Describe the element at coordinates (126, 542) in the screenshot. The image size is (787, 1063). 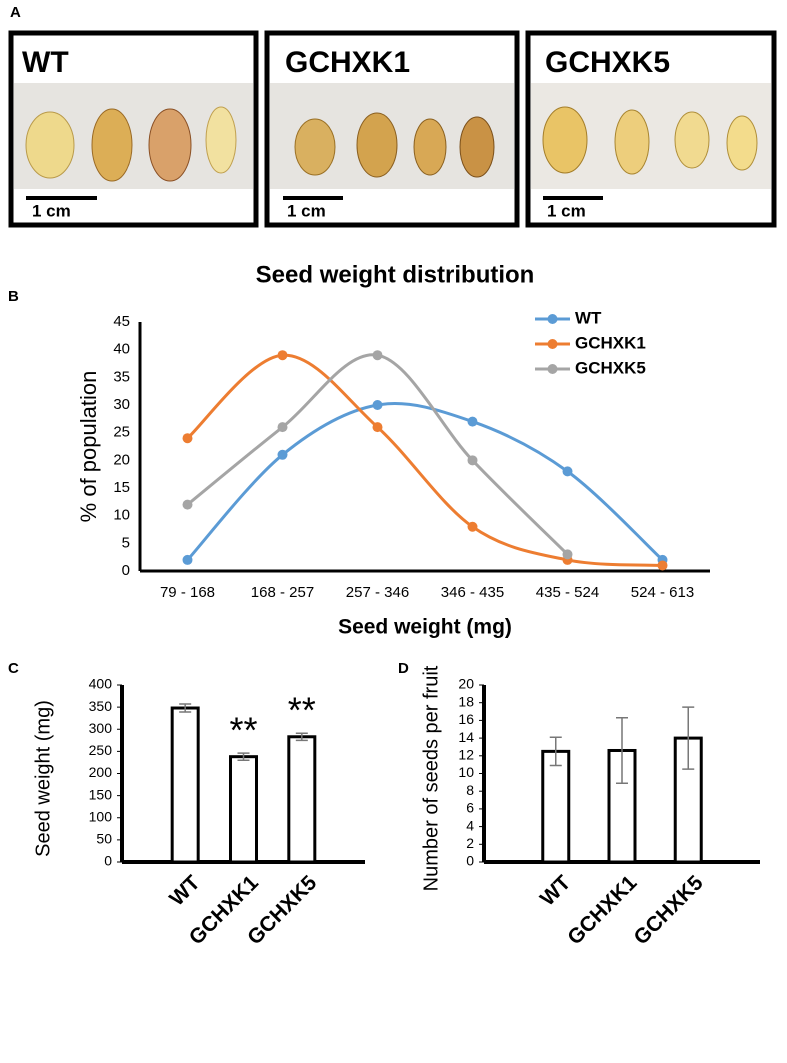
I see `y-tick-label: 5` at that location.